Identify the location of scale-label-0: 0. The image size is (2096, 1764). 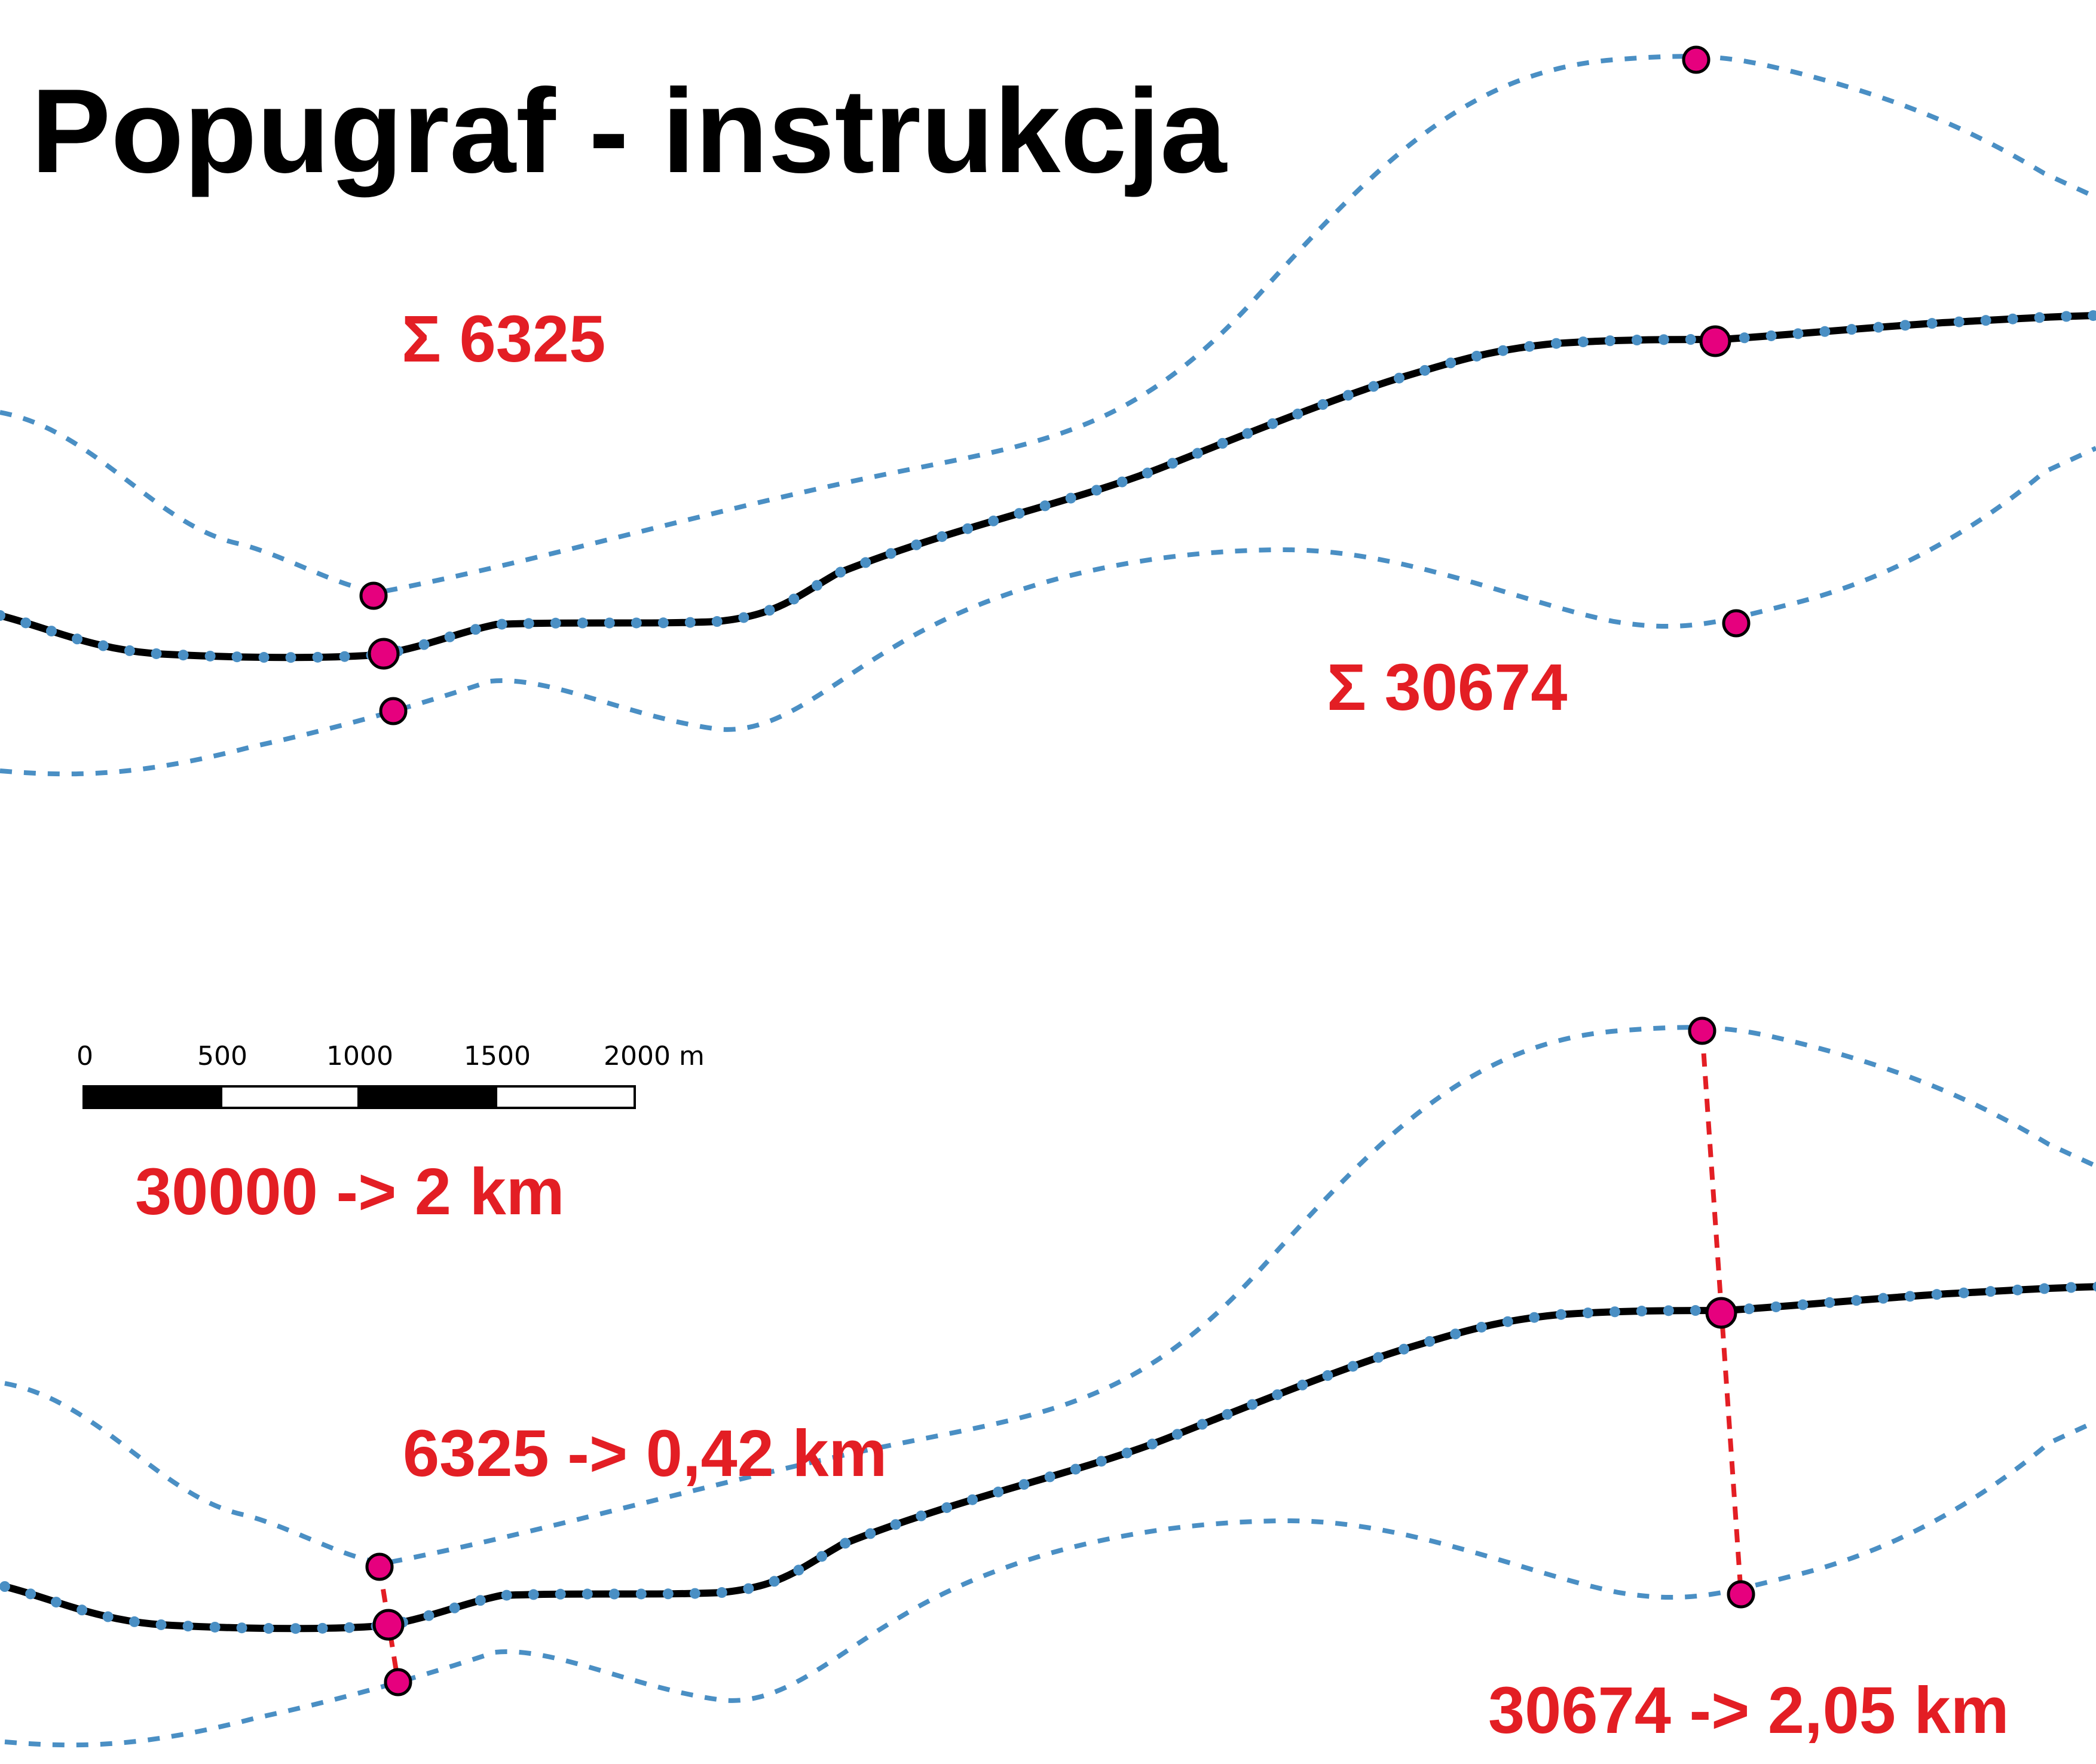
(85, 1056).